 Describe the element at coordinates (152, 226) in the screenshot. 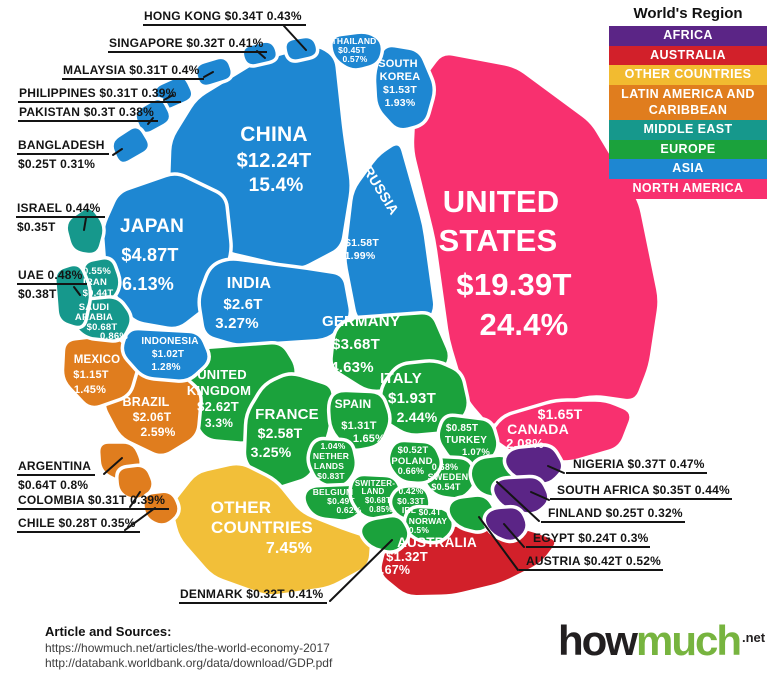

I see `cell-label-japan-line1: JAPAN` at that location.